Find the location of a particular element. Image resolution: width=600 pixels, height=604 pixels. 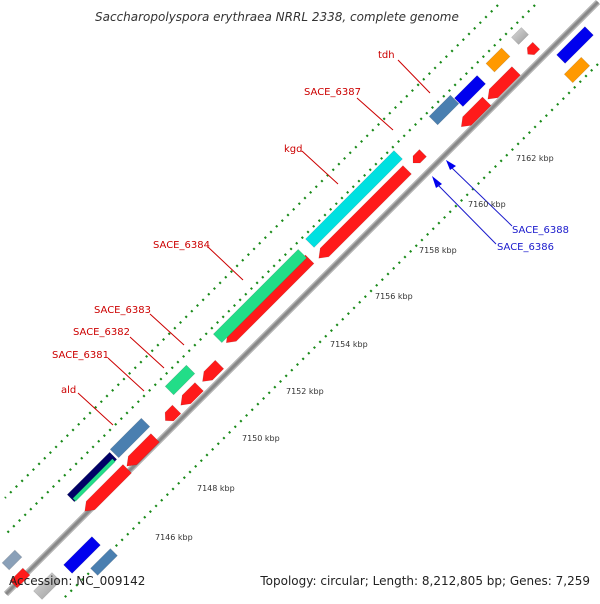

gene-label-sace-6383: SACE_6383 is located at coordinates (122, 310).